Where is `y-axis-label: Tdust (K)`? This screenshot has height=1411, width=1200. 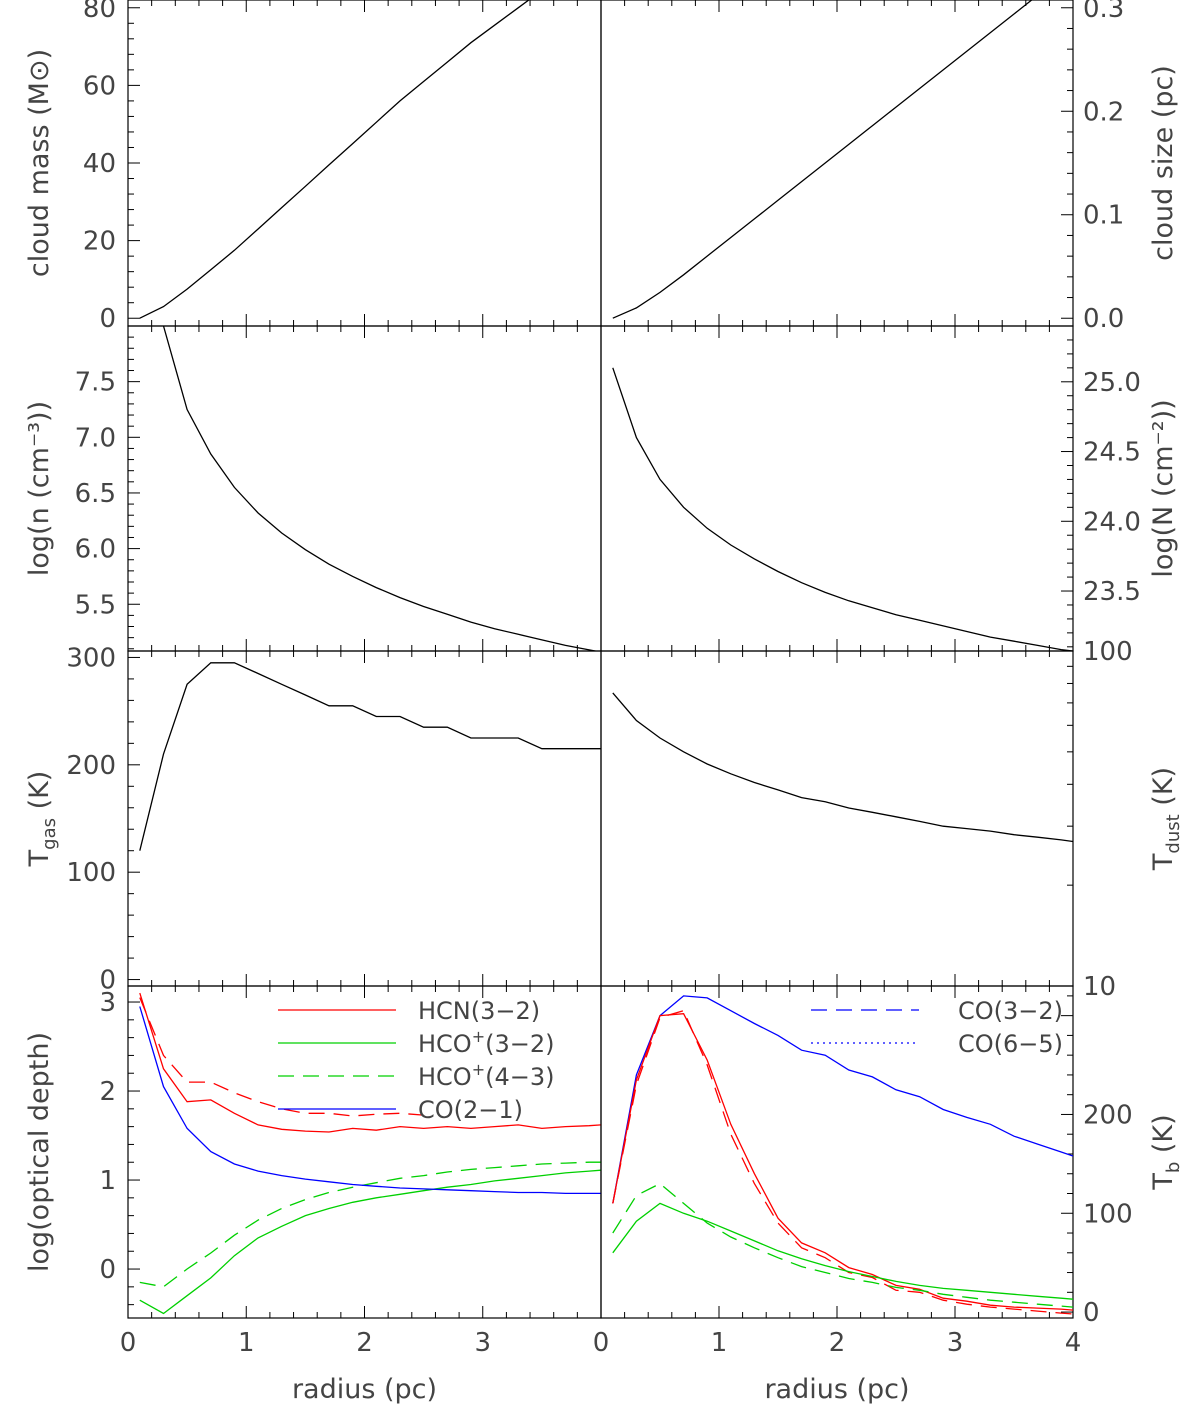
y-axis-label: Tdust (K) is located at coordinates (1166, 819).